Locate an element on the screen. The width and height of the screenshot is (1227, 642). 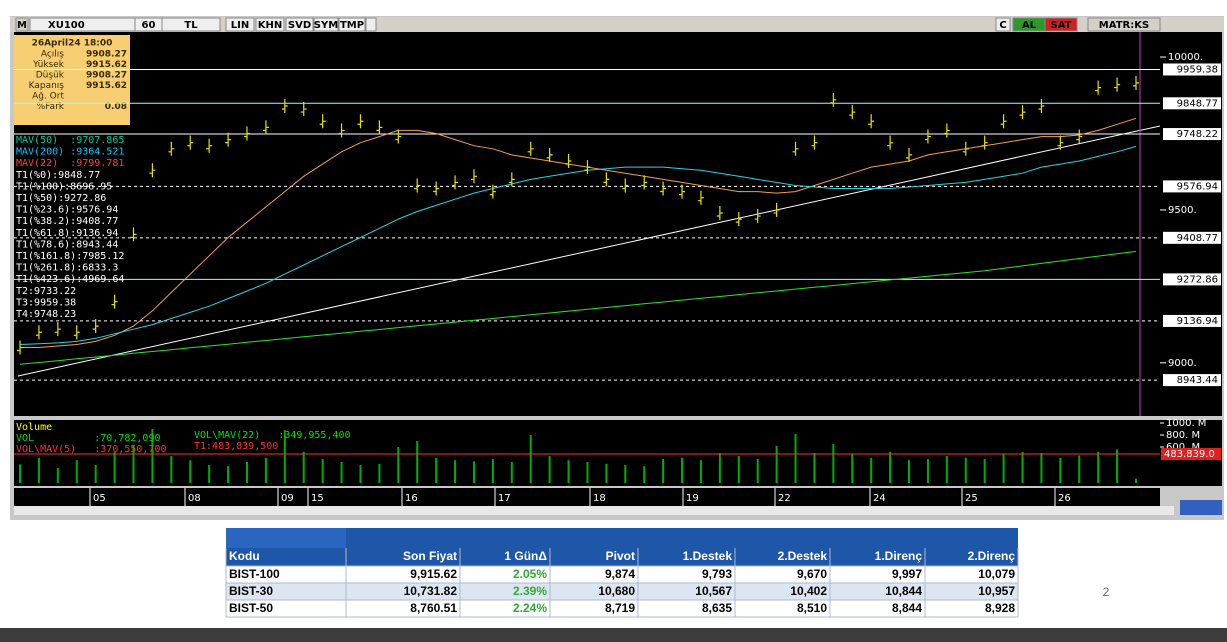
table-cell: 9,874 is located at coordinates (620, 574).